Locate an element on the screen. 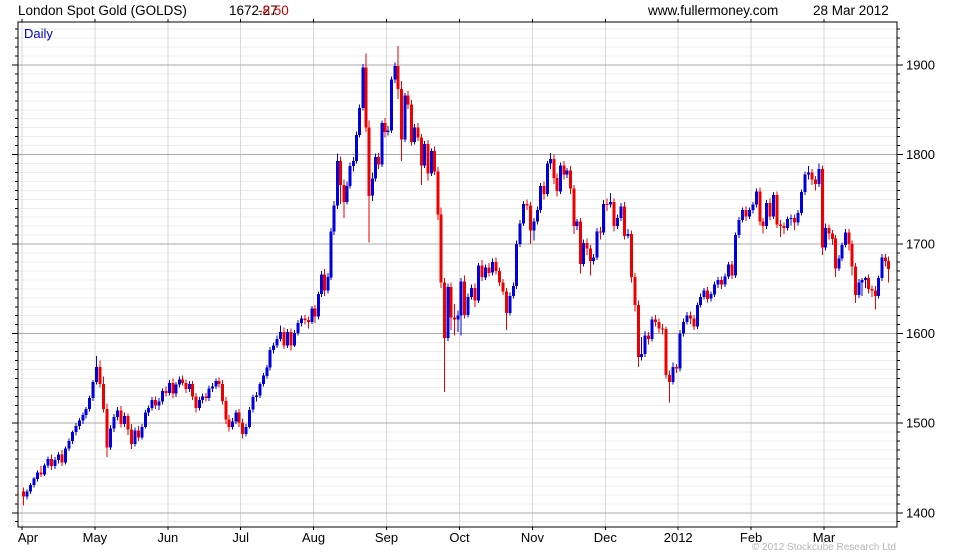  svg-text: 1700 is located at coordinates (920, 244).